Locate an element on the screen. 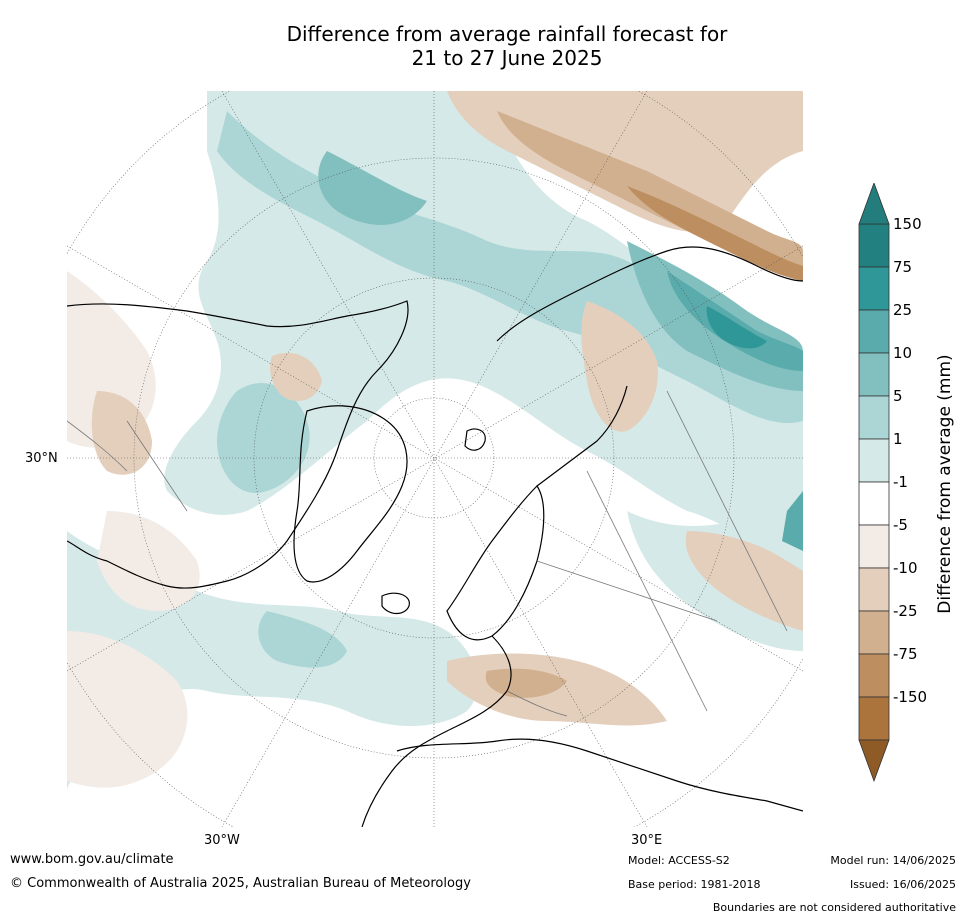  colorbar-tick-label: -1 is located at coordinates (900, 482).